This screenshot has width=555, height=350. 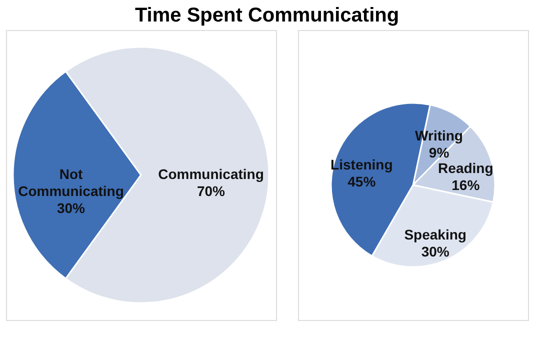 What do you see at coordinates (466, 168) in the screenshot?
I see `slice-label: Reading` at bounding box center [466, 168].